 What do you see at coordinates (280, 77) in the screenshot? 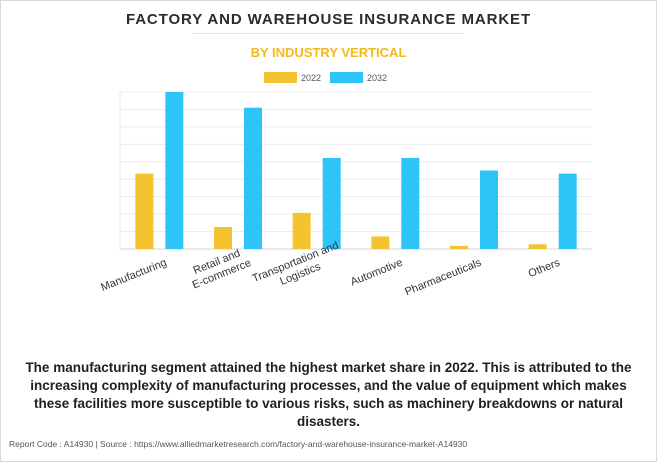
I see `legend-swatch-2022` at bounding box center [280, 77].